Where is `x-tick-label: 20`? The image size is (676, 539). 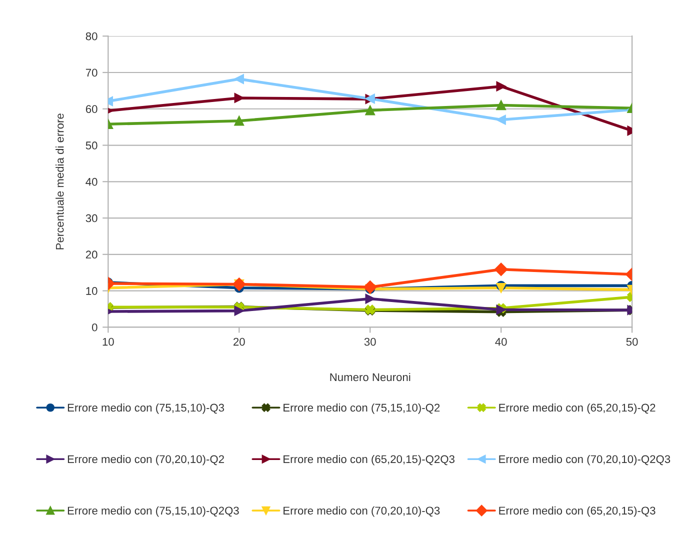 x-tick-label: 20 is located at coordinates (239, 342).